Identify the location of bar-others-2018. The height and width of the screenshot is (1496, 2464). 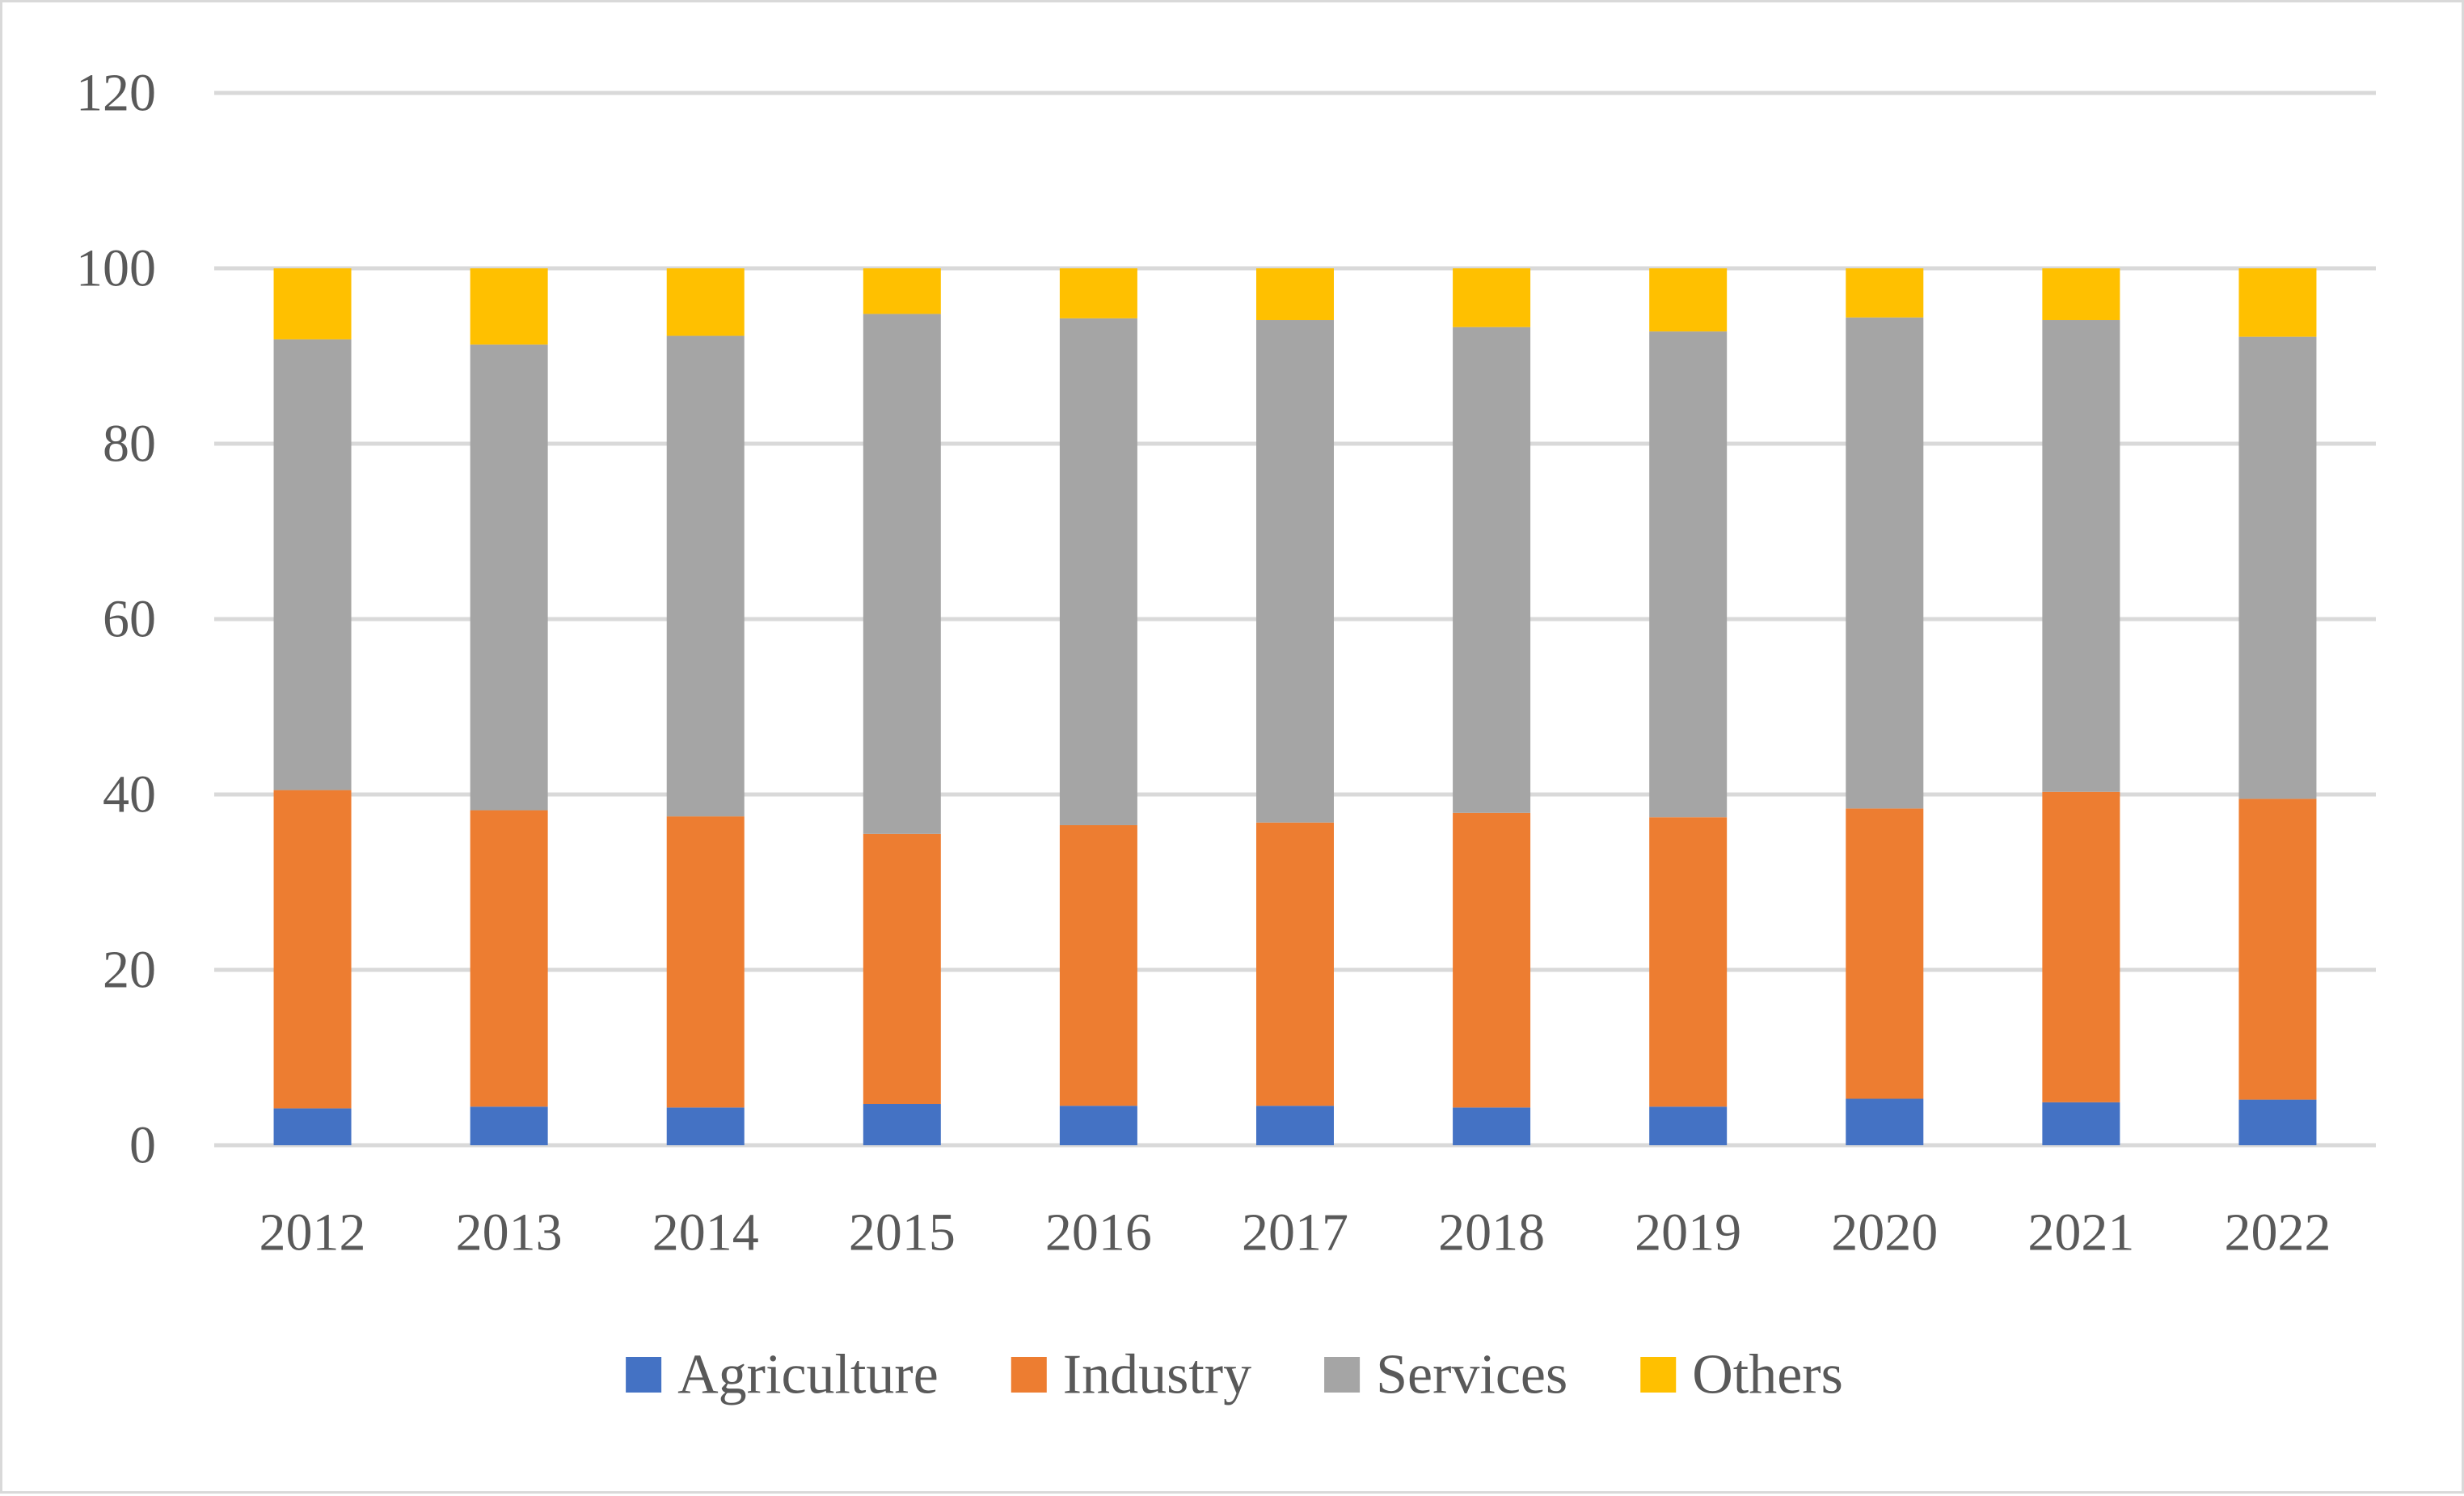
(1492, 297).